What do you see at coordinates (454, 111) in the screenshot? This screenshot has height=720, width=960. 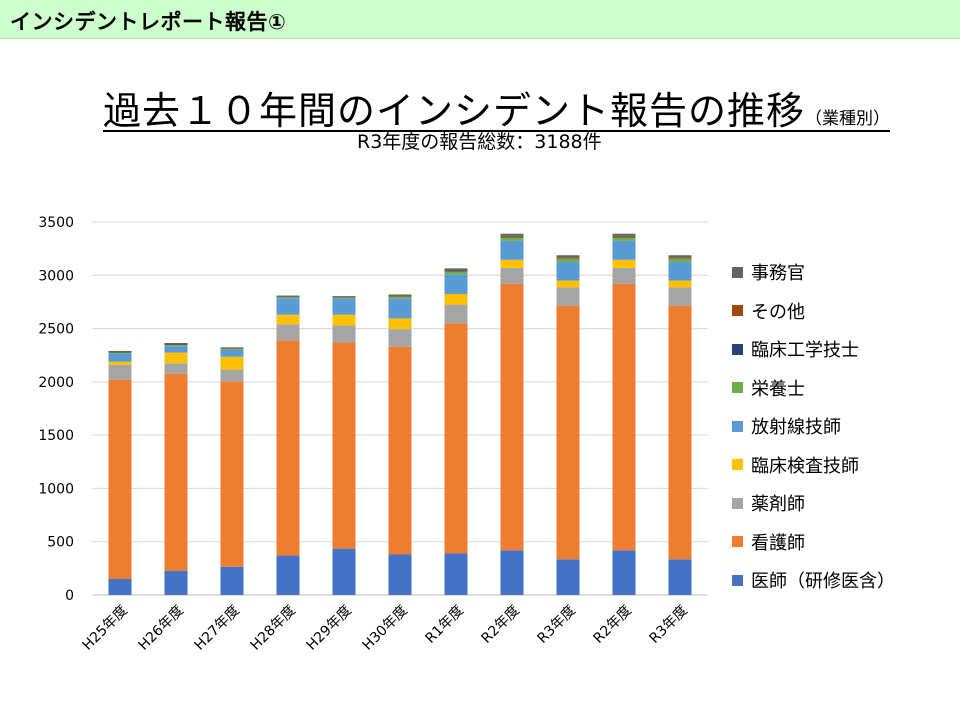 I see `page-title-main: 過去１０年間のインシデント報告の推移` at bounding box center [454, 111].